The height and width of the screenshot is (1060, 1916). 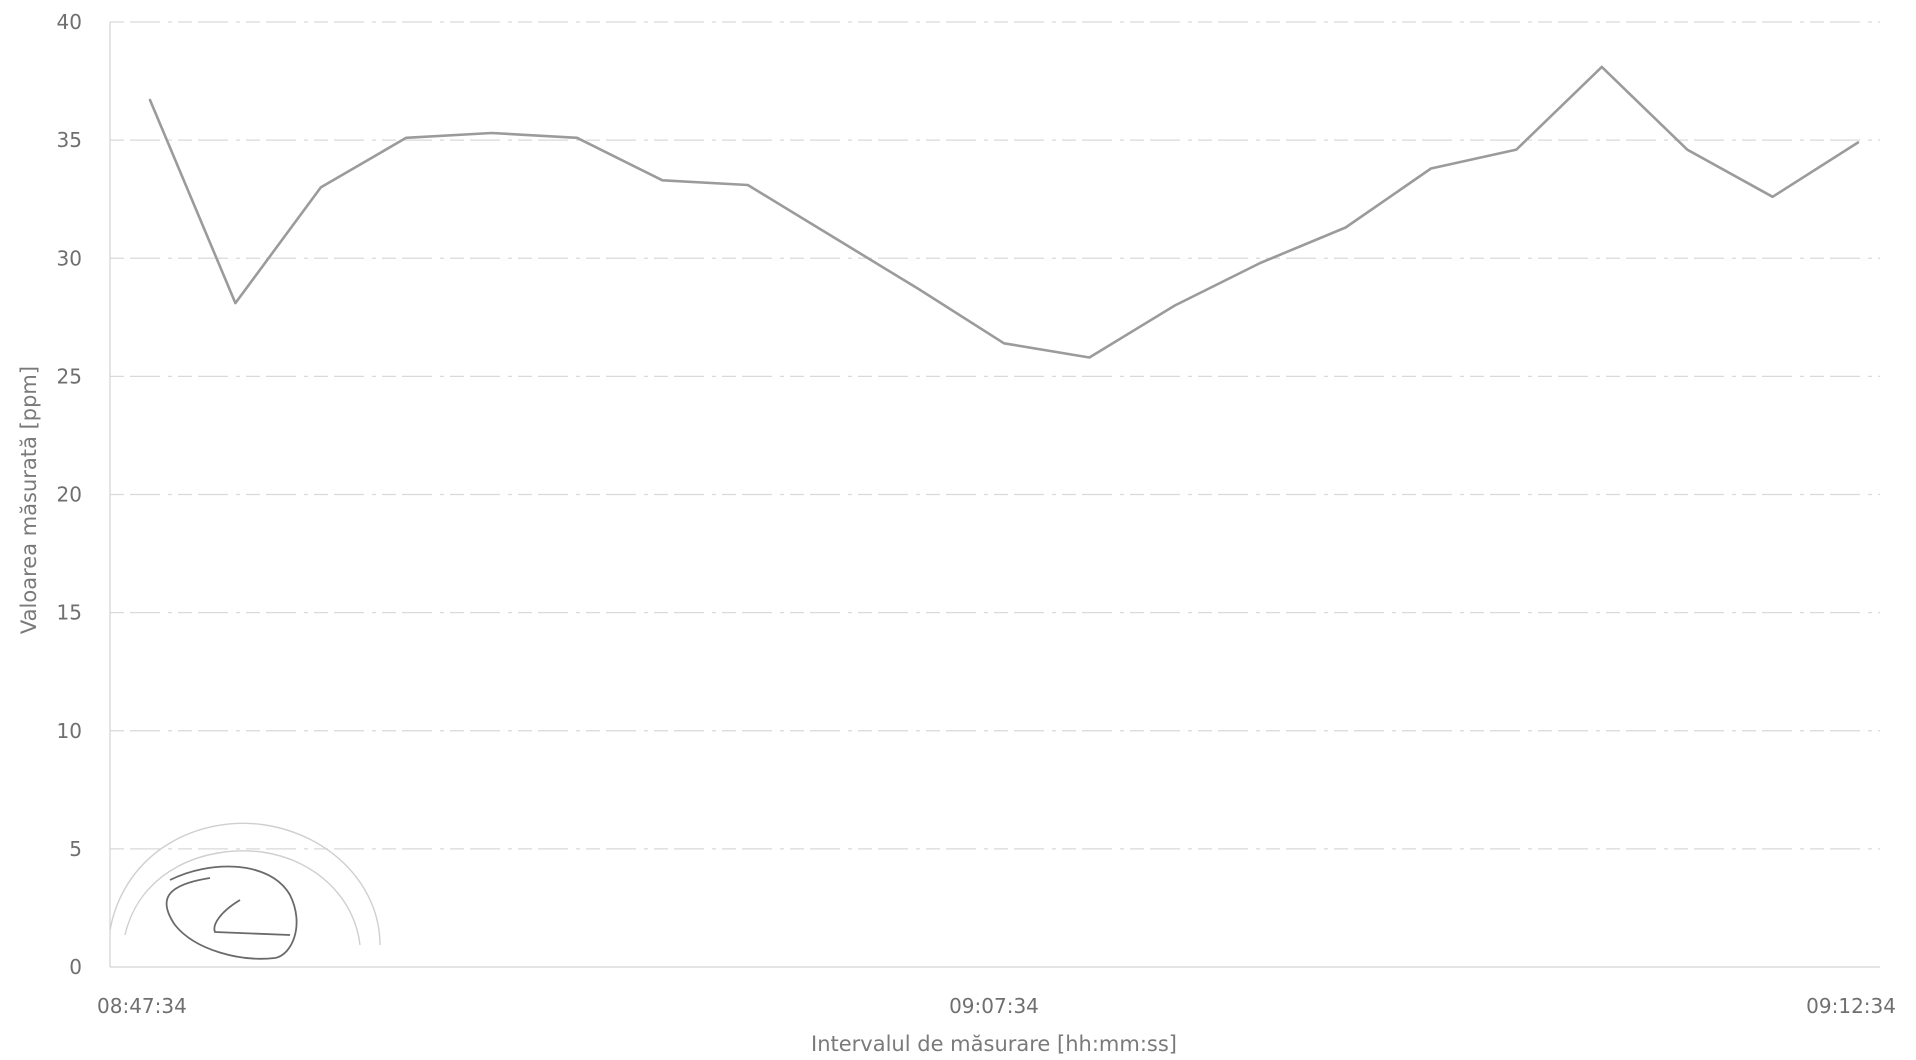 What do you see at coordinates (69, 613) in the screenshot?
I see `y-tick-label: 15` at bounding box center [69, 613].